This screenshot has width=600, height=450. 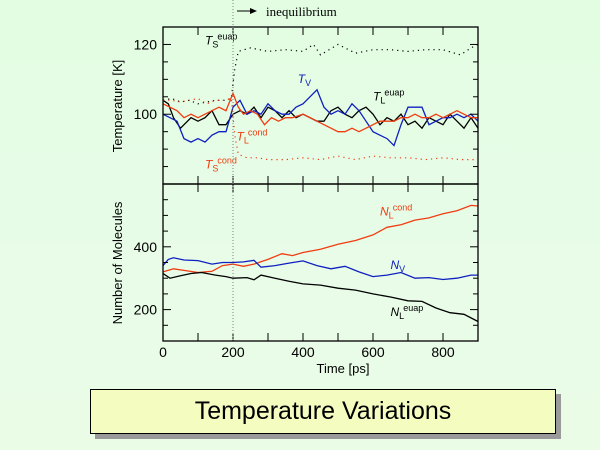 I want to click on series-label: TScond, so click(x=221, y=164).